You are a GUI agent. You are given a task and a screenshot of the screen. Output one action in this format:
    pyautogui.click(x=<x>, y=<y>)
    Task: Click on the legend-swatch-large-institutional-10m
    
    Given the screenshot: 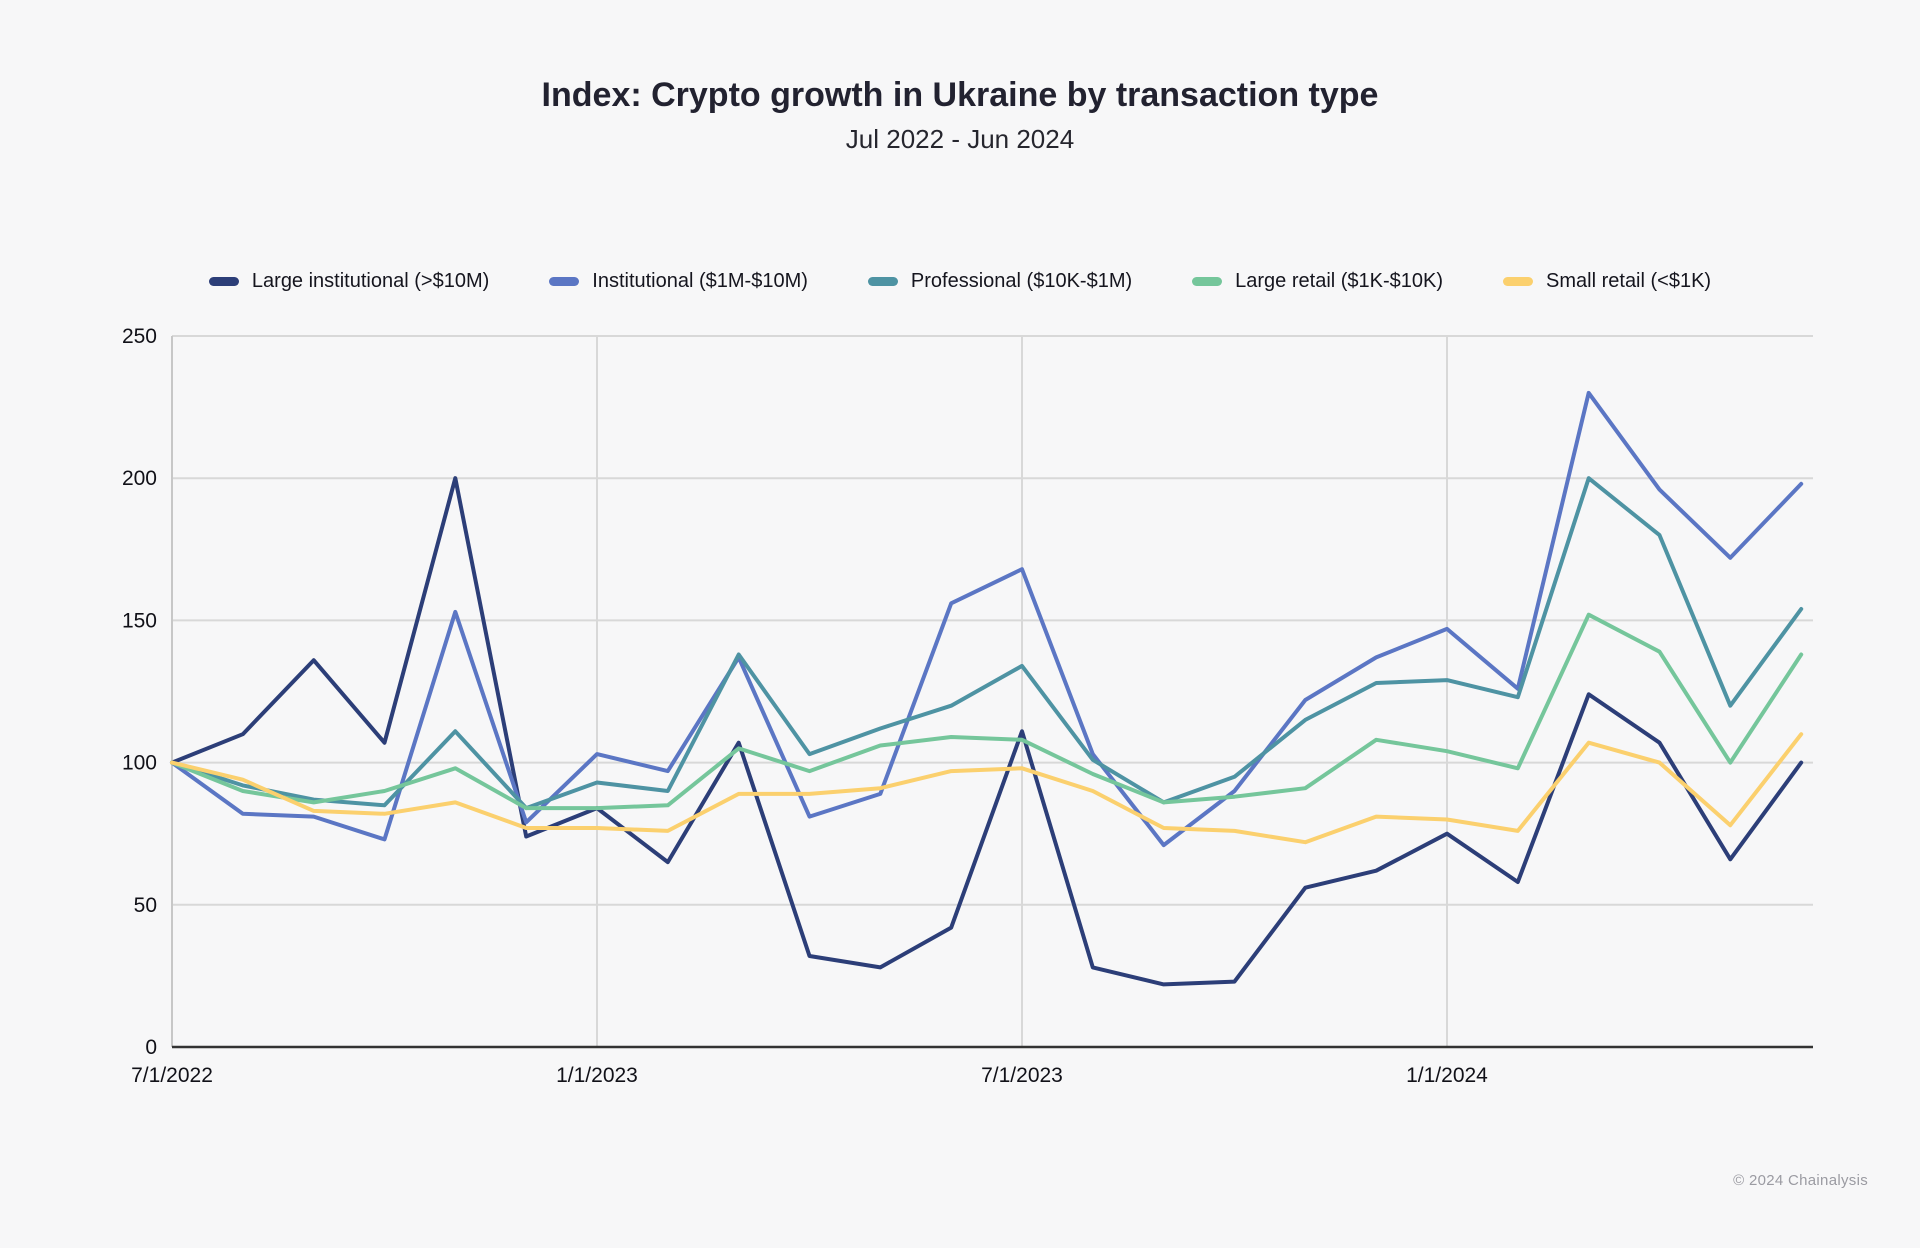 What is the action you would take?
    pyautogui.click(x=223, y=281)
    